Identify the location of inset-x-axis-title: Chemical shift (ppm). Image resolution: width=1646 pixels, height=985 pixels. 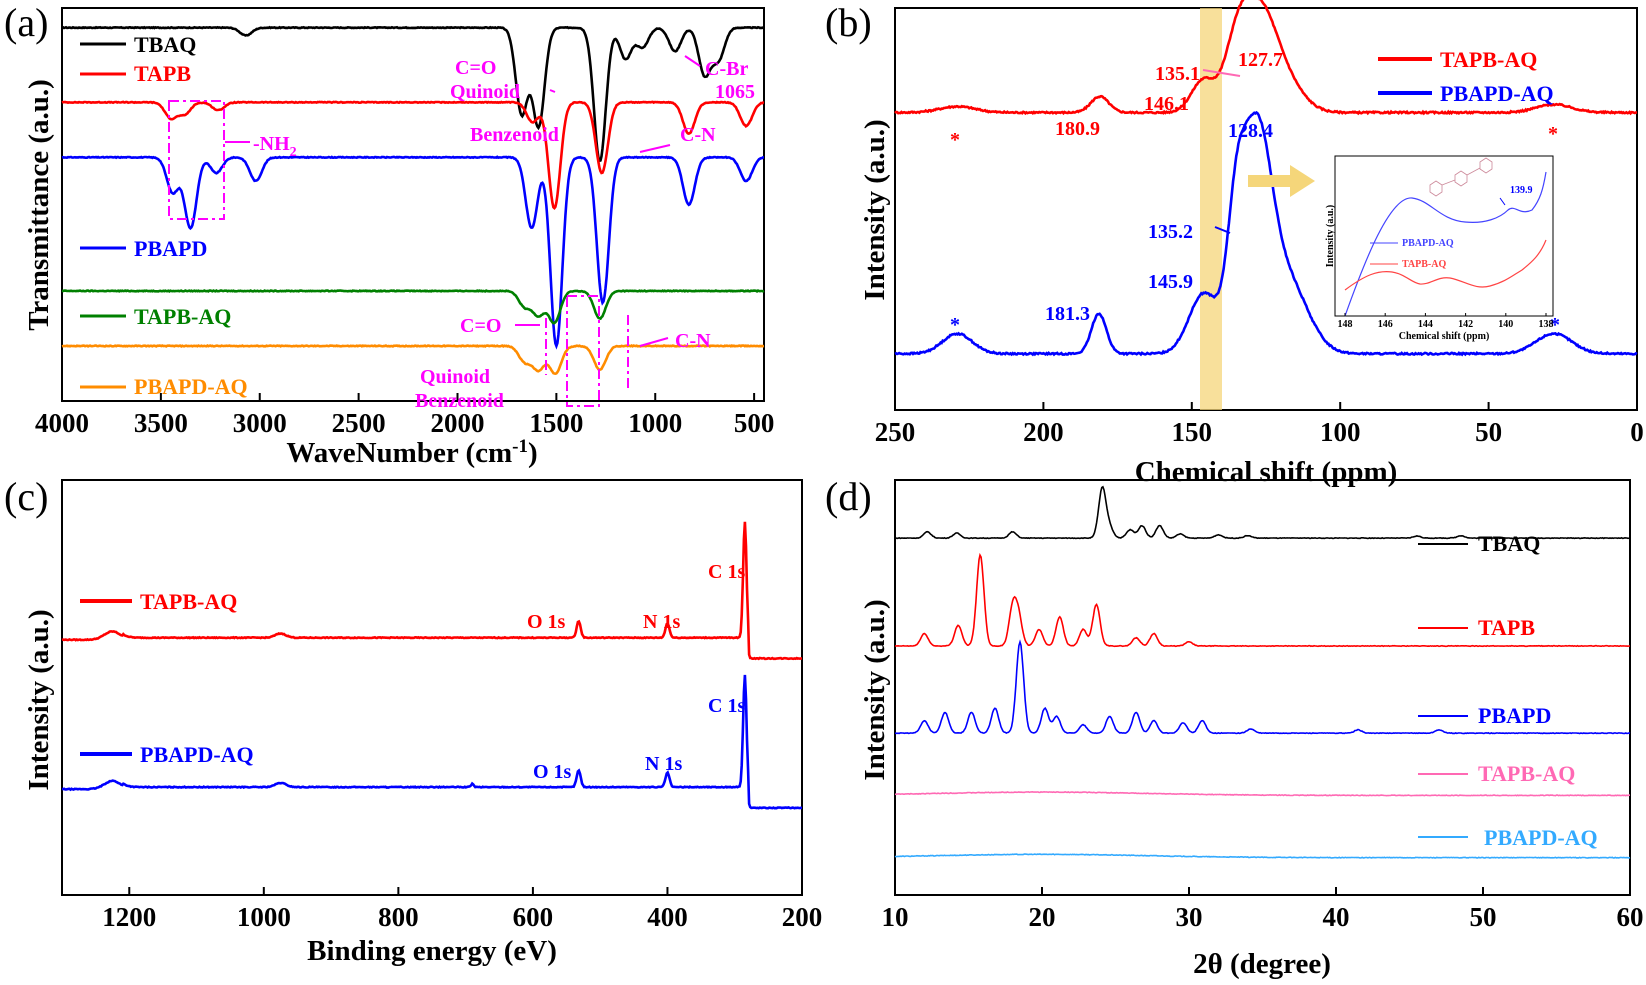
(1444, 336).